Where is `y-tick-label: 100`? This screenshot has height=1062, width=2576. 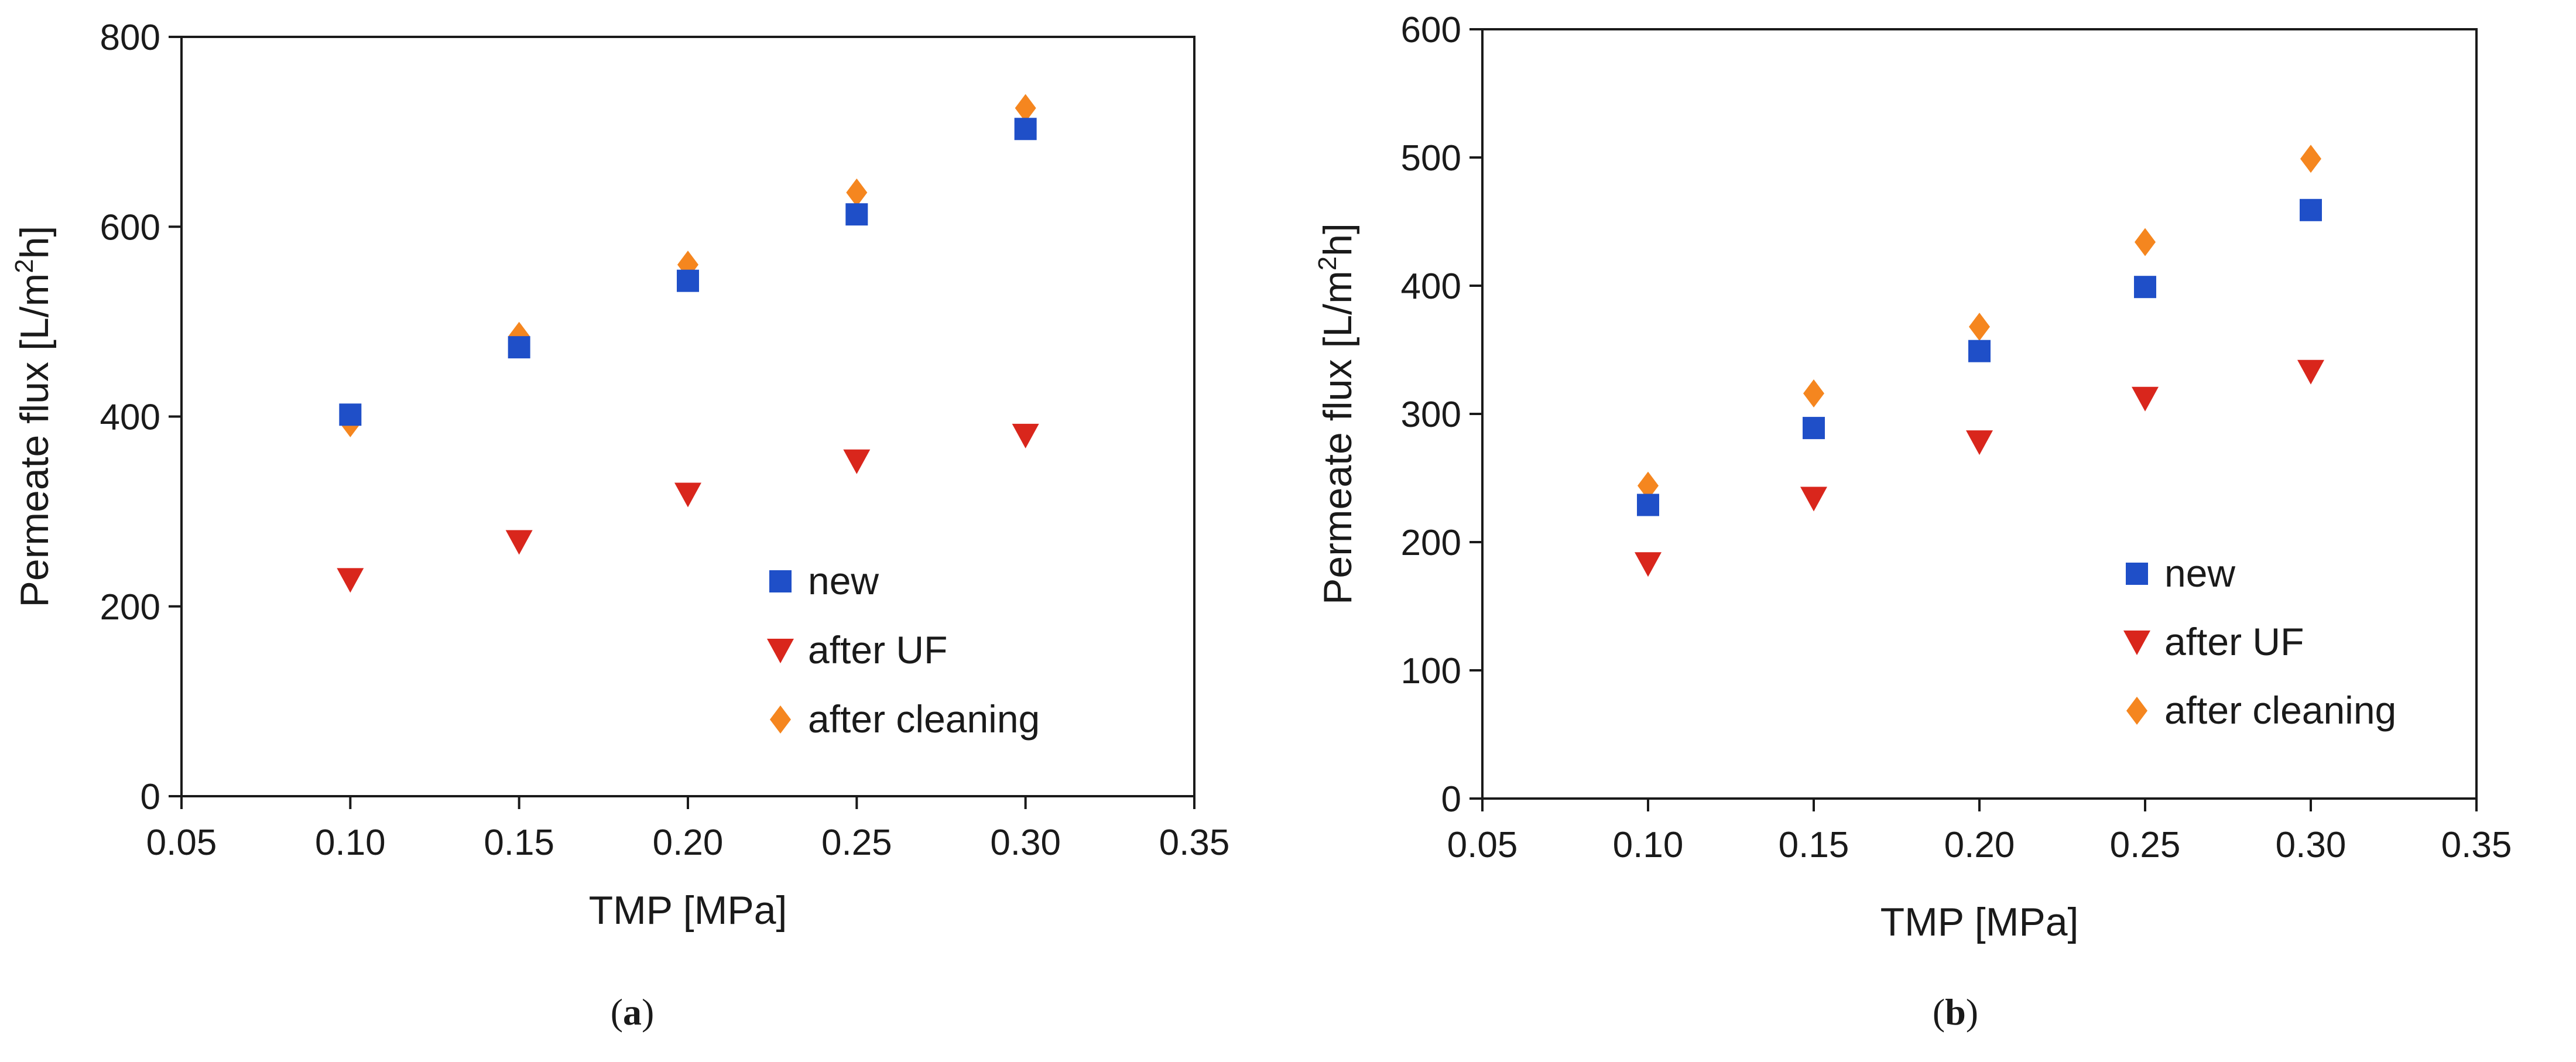 y-tick-label: 100 is located at coordinates (1431, 671).